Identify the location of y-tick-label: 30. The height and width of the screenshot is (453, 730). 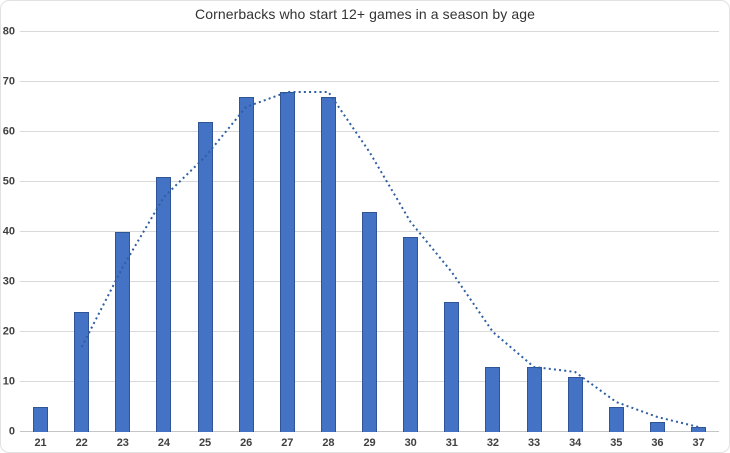
(8, 281).